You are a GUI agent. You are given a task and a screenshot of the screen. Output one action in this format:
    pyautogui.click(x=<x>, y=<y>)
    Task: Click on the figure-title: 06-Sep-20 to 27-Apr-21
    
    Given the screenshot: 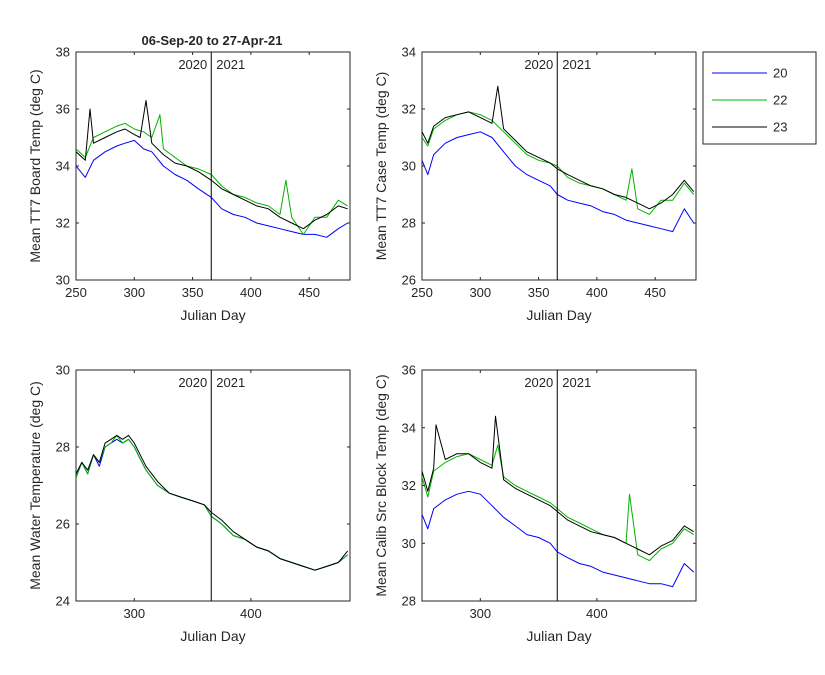 What is the action you would take?
    pyautogui.click(x=212, y=40)
    